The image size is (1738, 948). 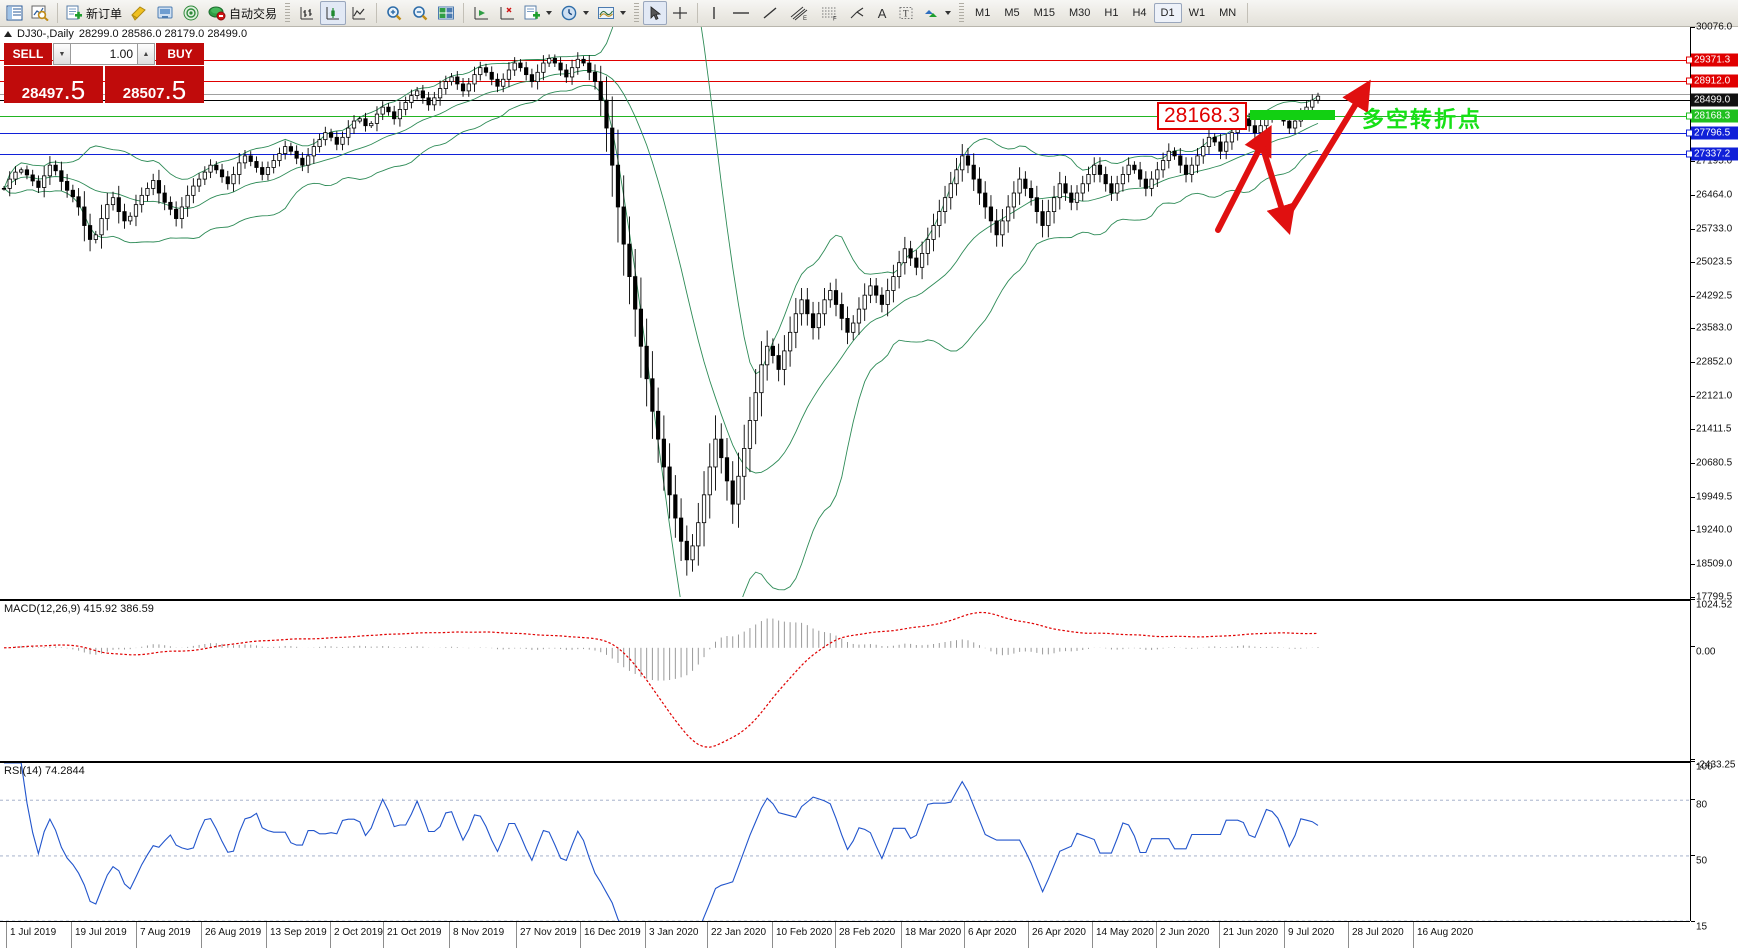 What do you see at coordinates (191, 13) in the screenshot?
I see `signals-icon` at bounding box center [191, 13].